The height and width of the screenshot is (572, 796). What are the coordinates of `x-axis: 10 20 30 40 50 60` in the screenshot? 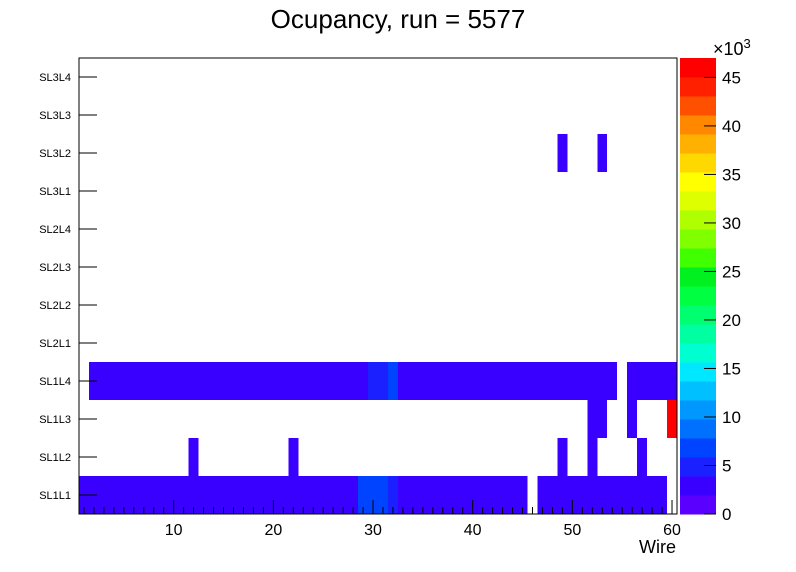 It's located at (382, 519).